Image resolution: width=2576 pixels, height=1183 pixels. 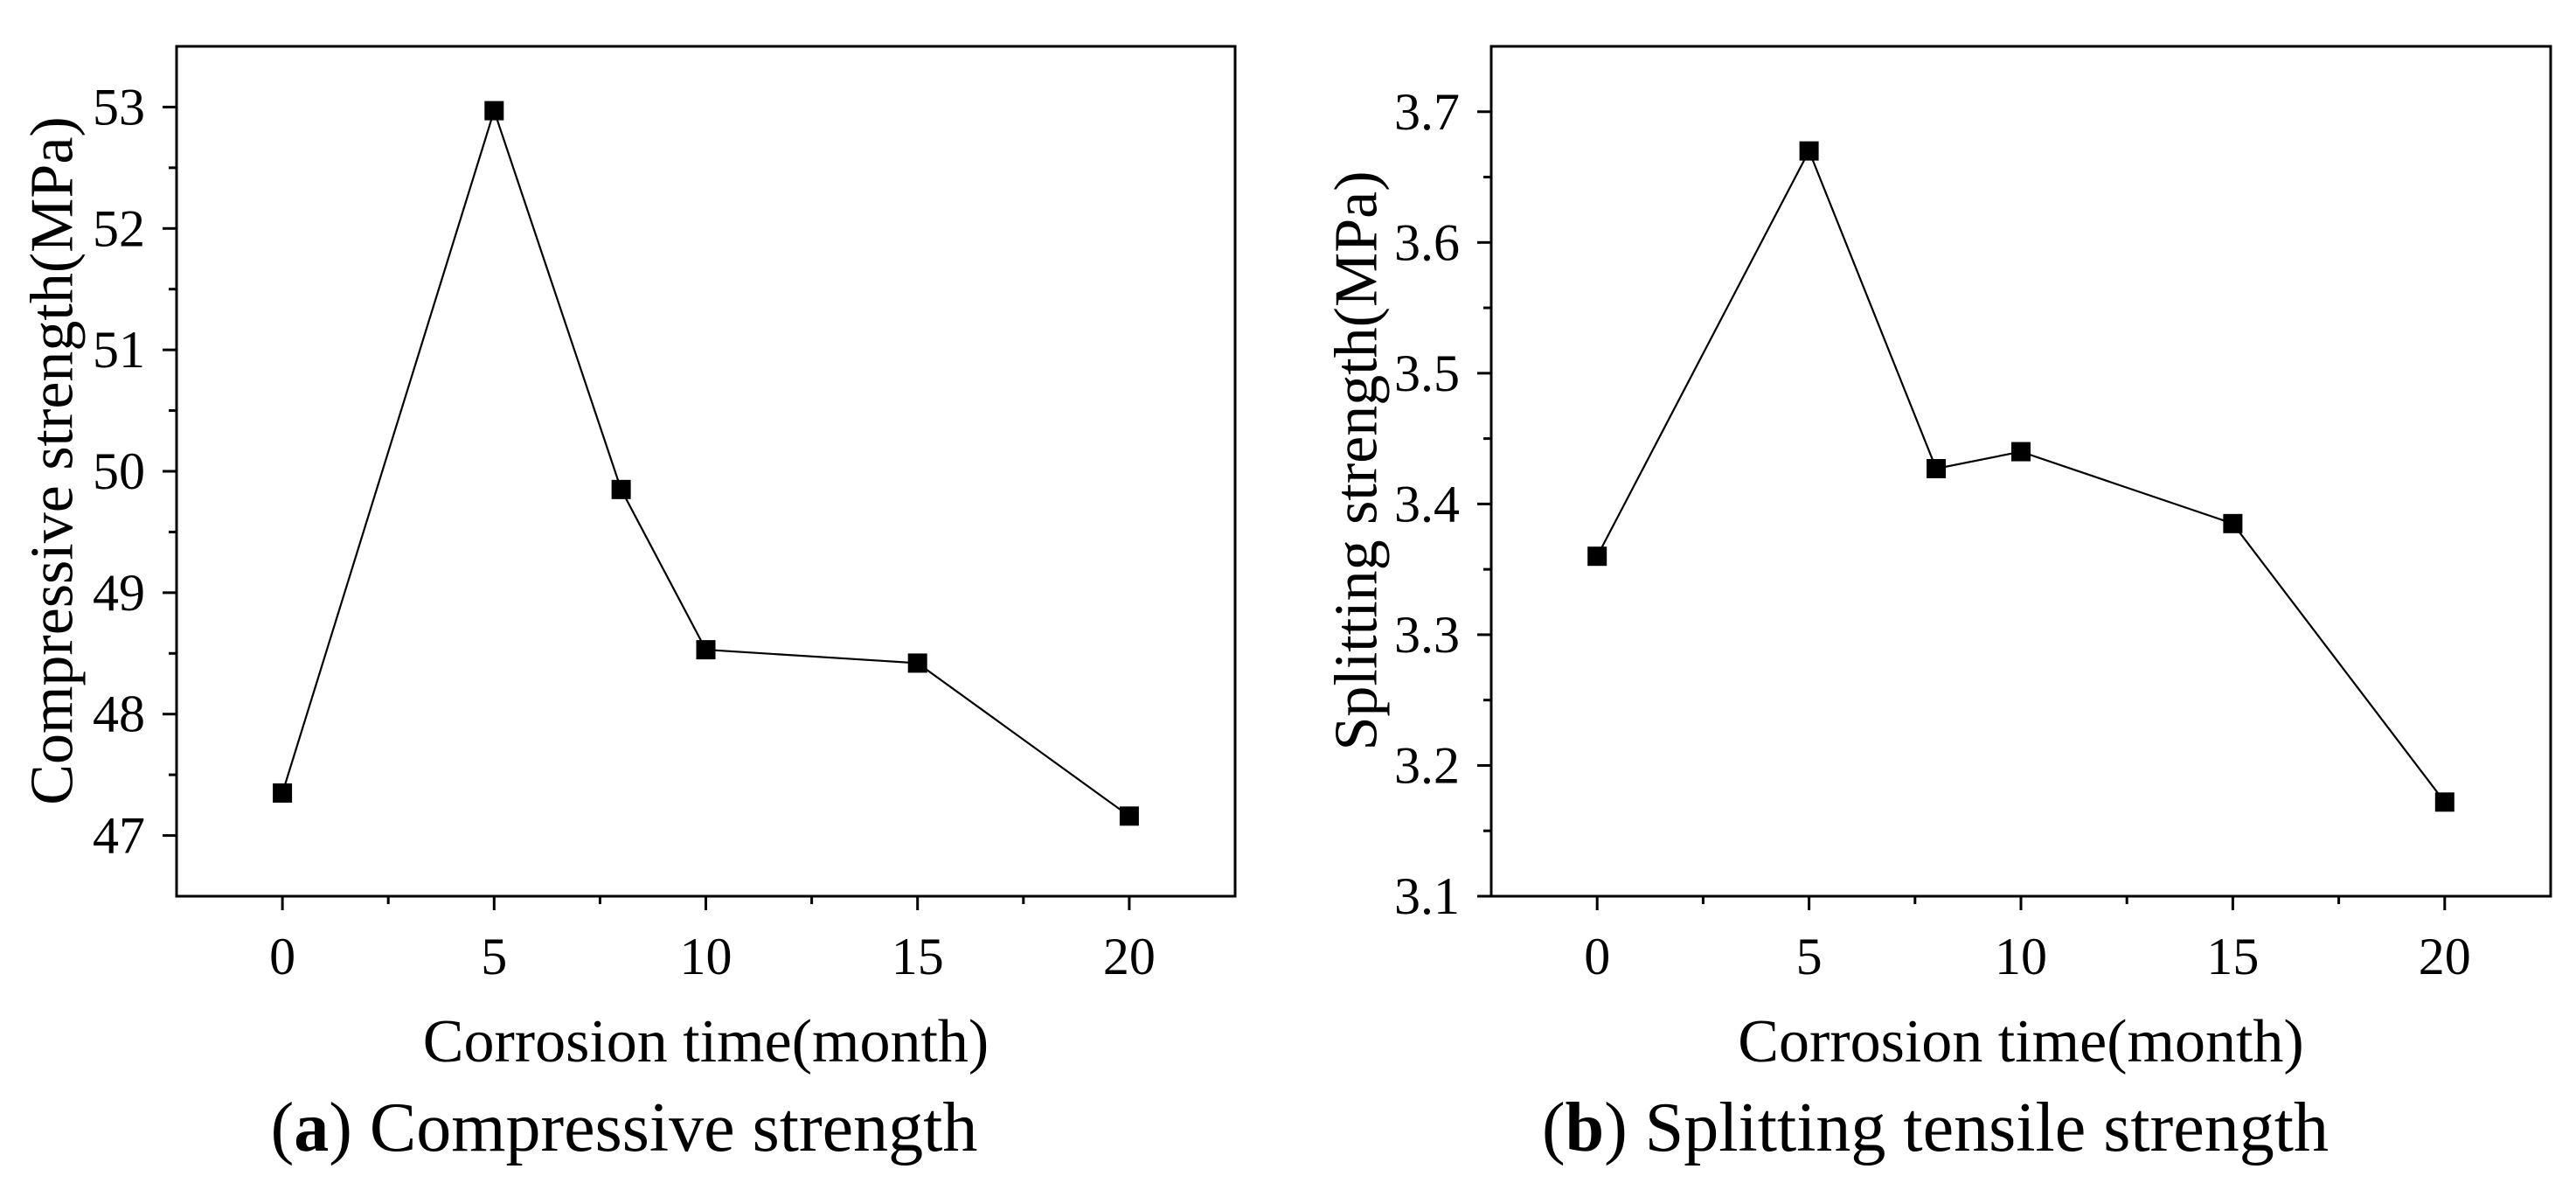 I want to click on caption: (a) Compressive strength, so click(x=624, y=1128).